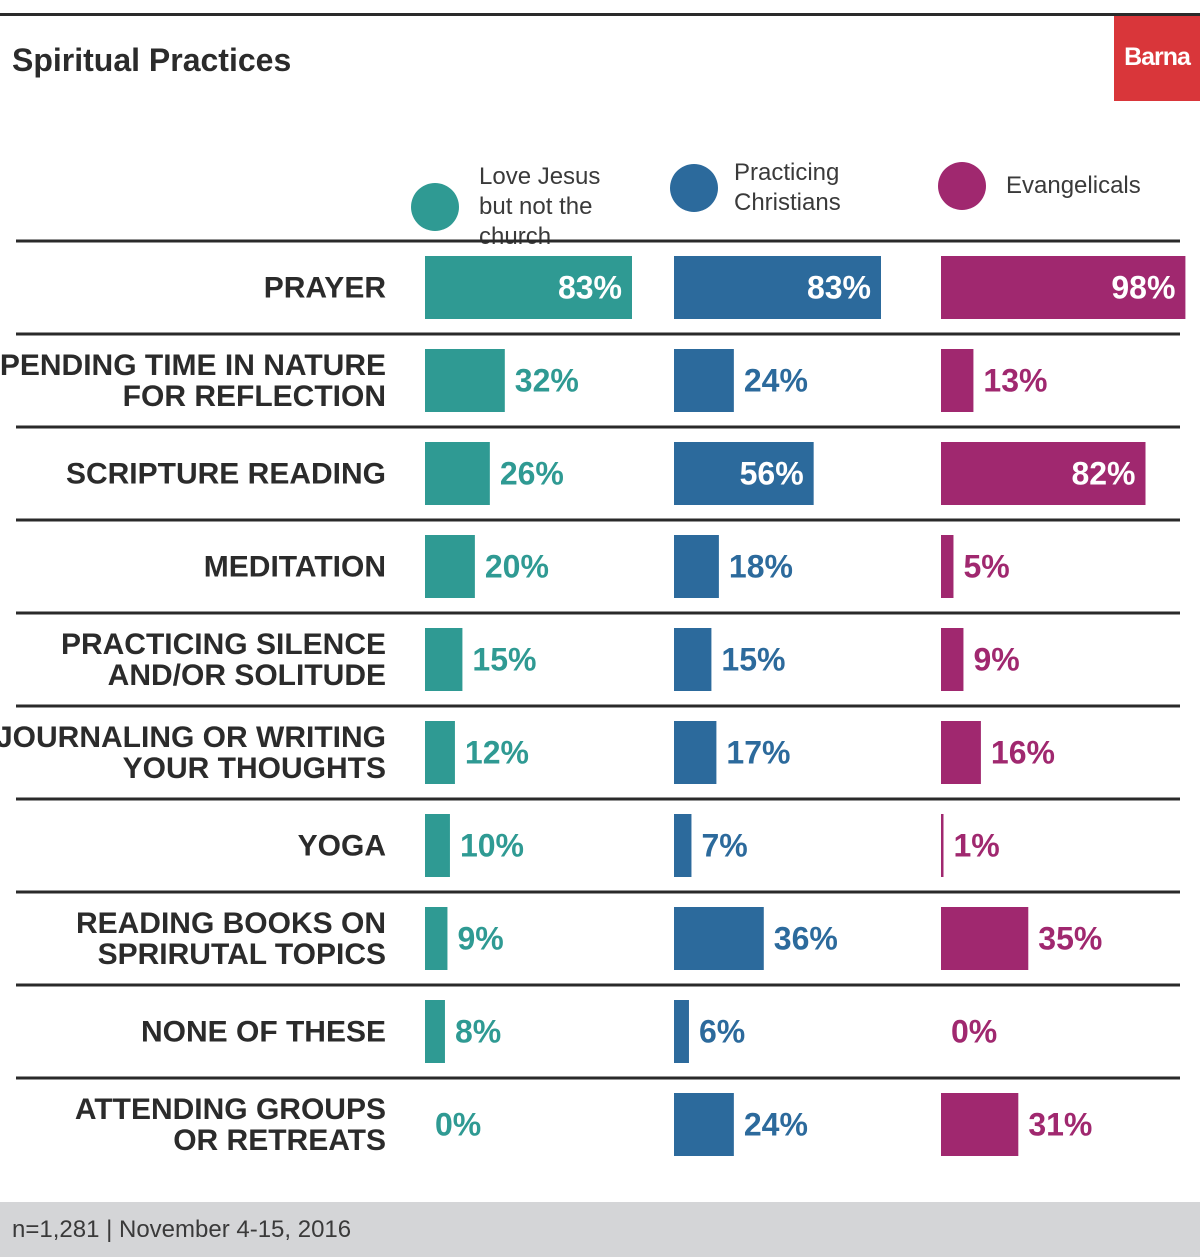 This screenshot has height=1257, width=1200. I want to click on bar-love-jesus-spending-time-in-nature-for-reflection, so click(465, 380).